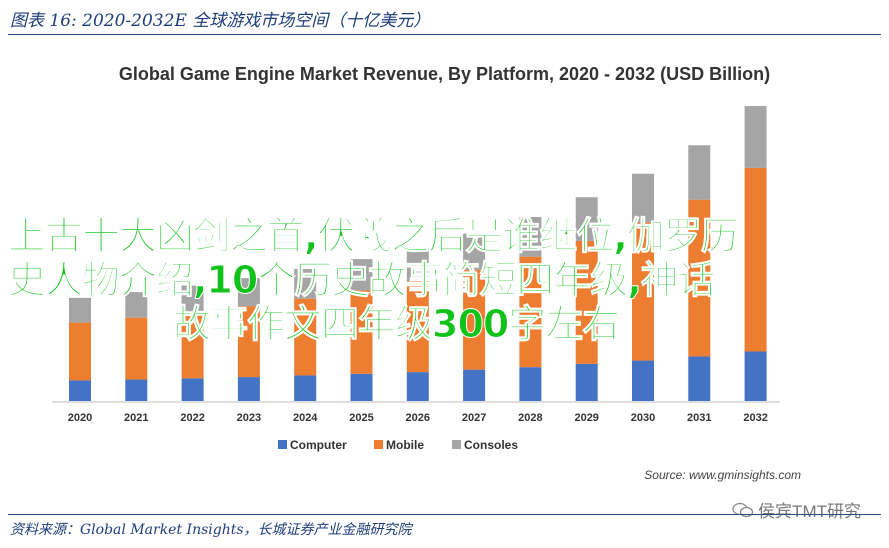 This screenshot has height=548, width=889. Describe the element at coordinates (474, 251) in the screenshot. I see `bar-consoles-2027` at that location.